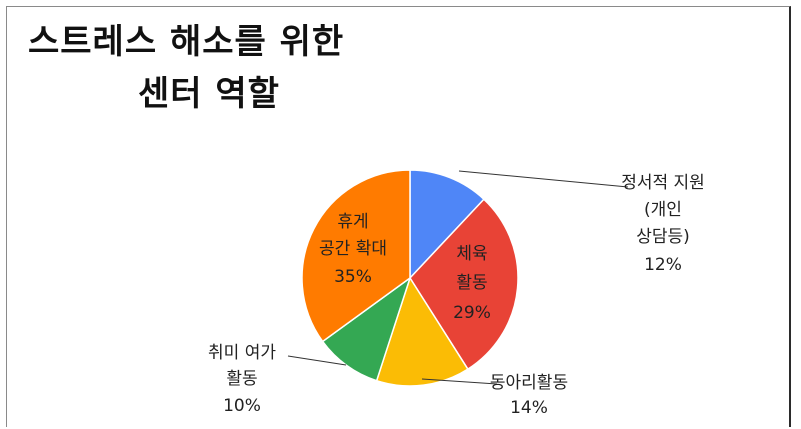 Image resolution: width=801 pixels, height=429 pixels. I want to click on slice-percent-5: 35%, so click(353, 277).